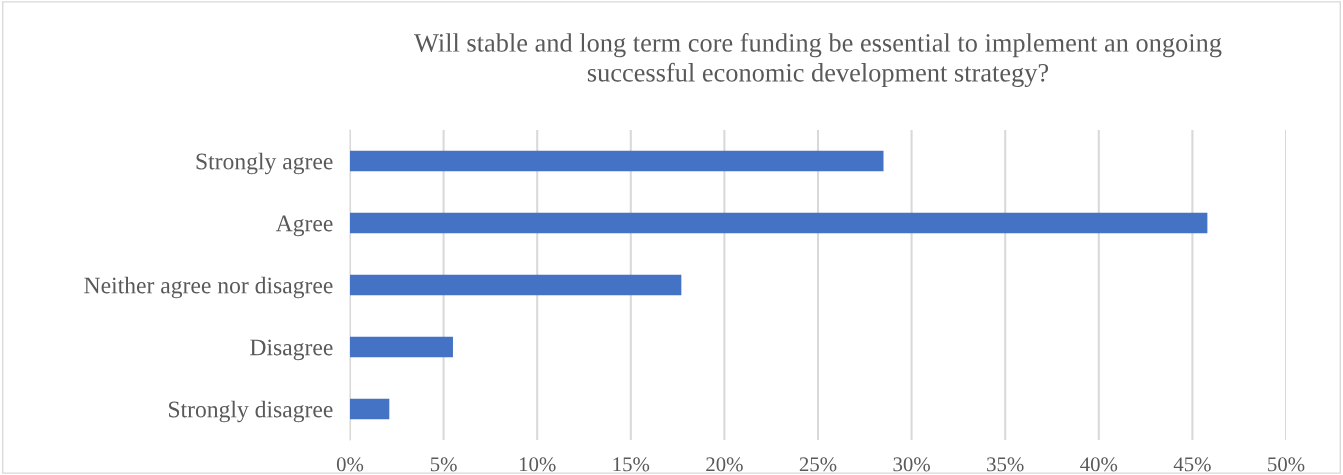 The height and width of the screenshot is (475, 1343). What do you see at coordinates (818, 464) in the screenshot?
I see `x-tick-label: 25%` at bounding box center [818, 464].